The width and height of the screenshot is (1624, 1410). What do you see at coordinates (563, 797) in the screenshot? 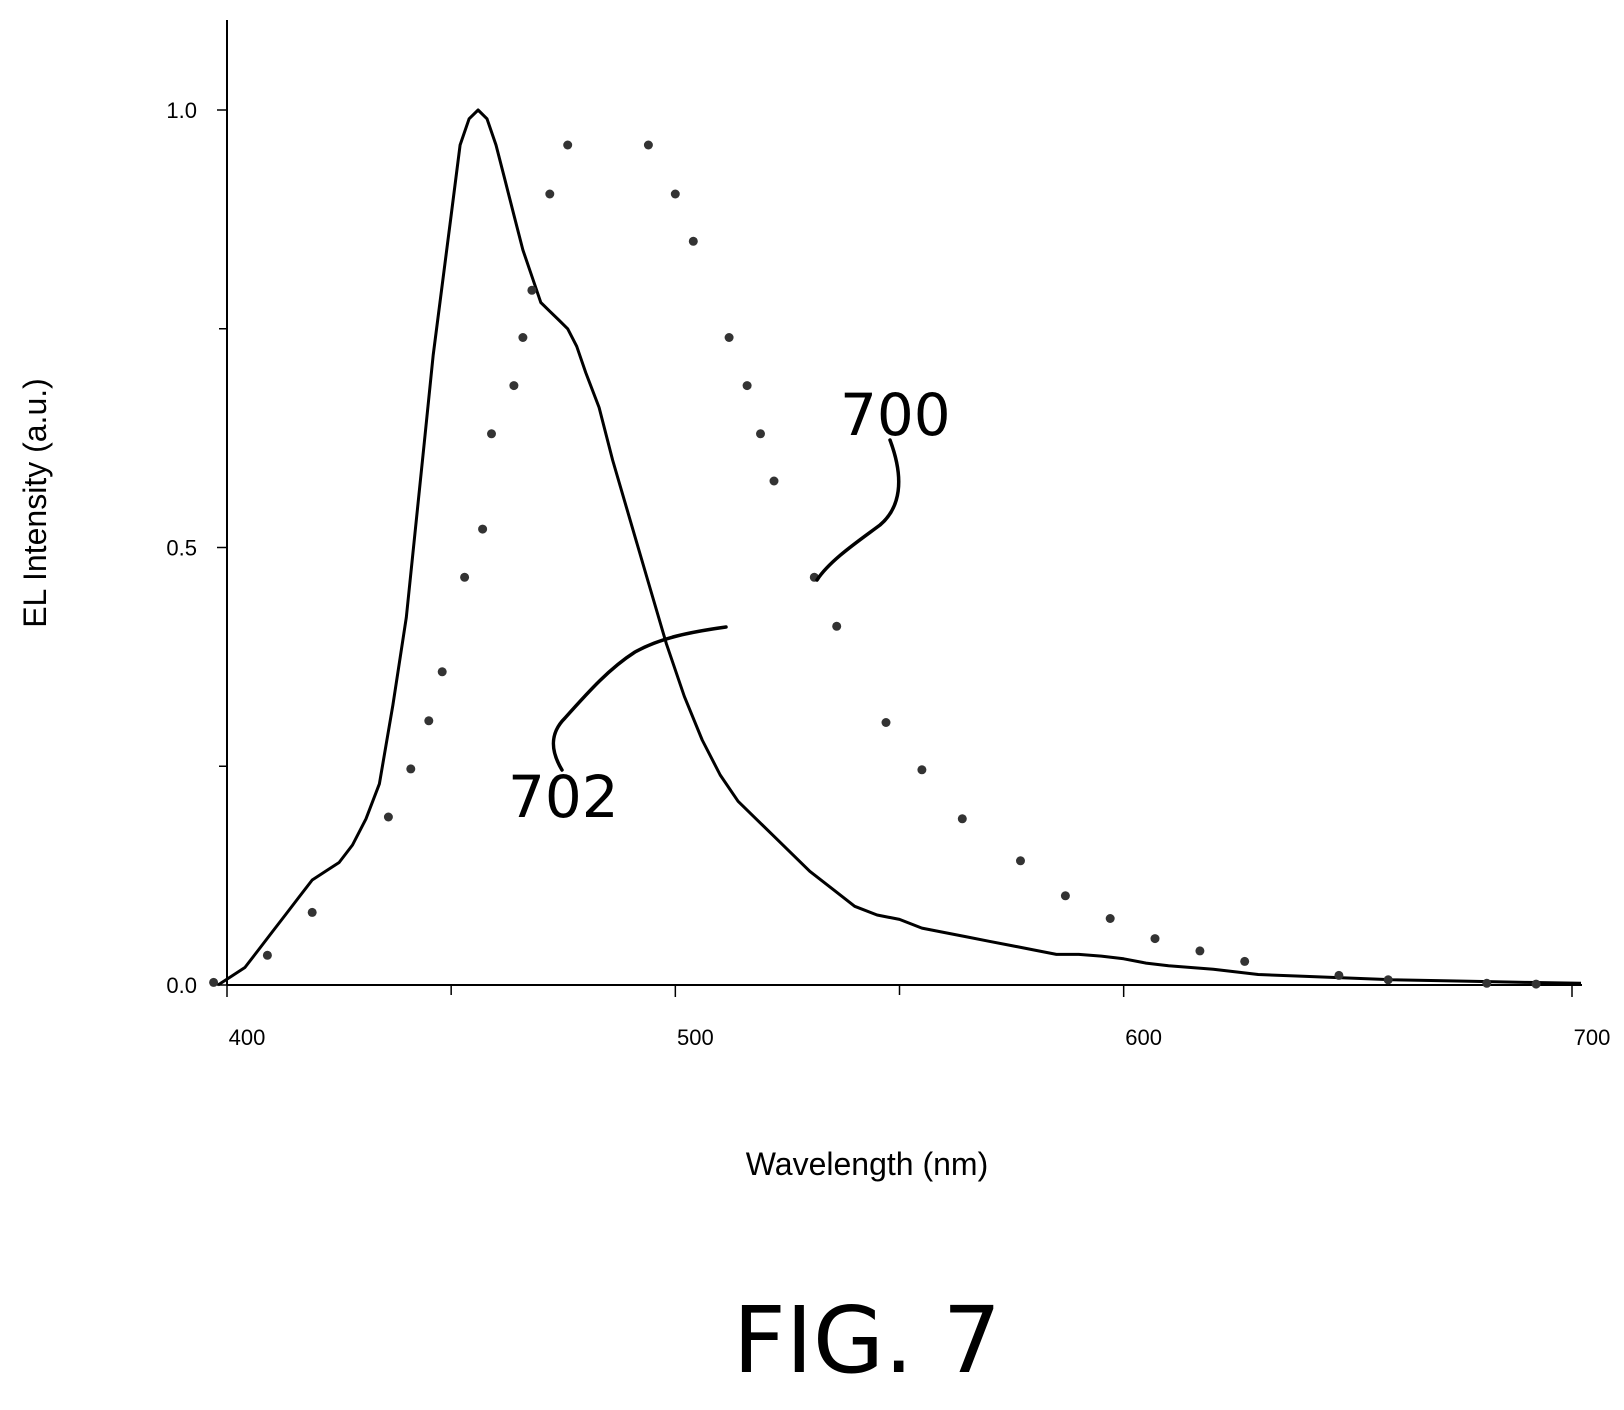
I see `reference-label-702: 702` at bounding box center [563, 797].